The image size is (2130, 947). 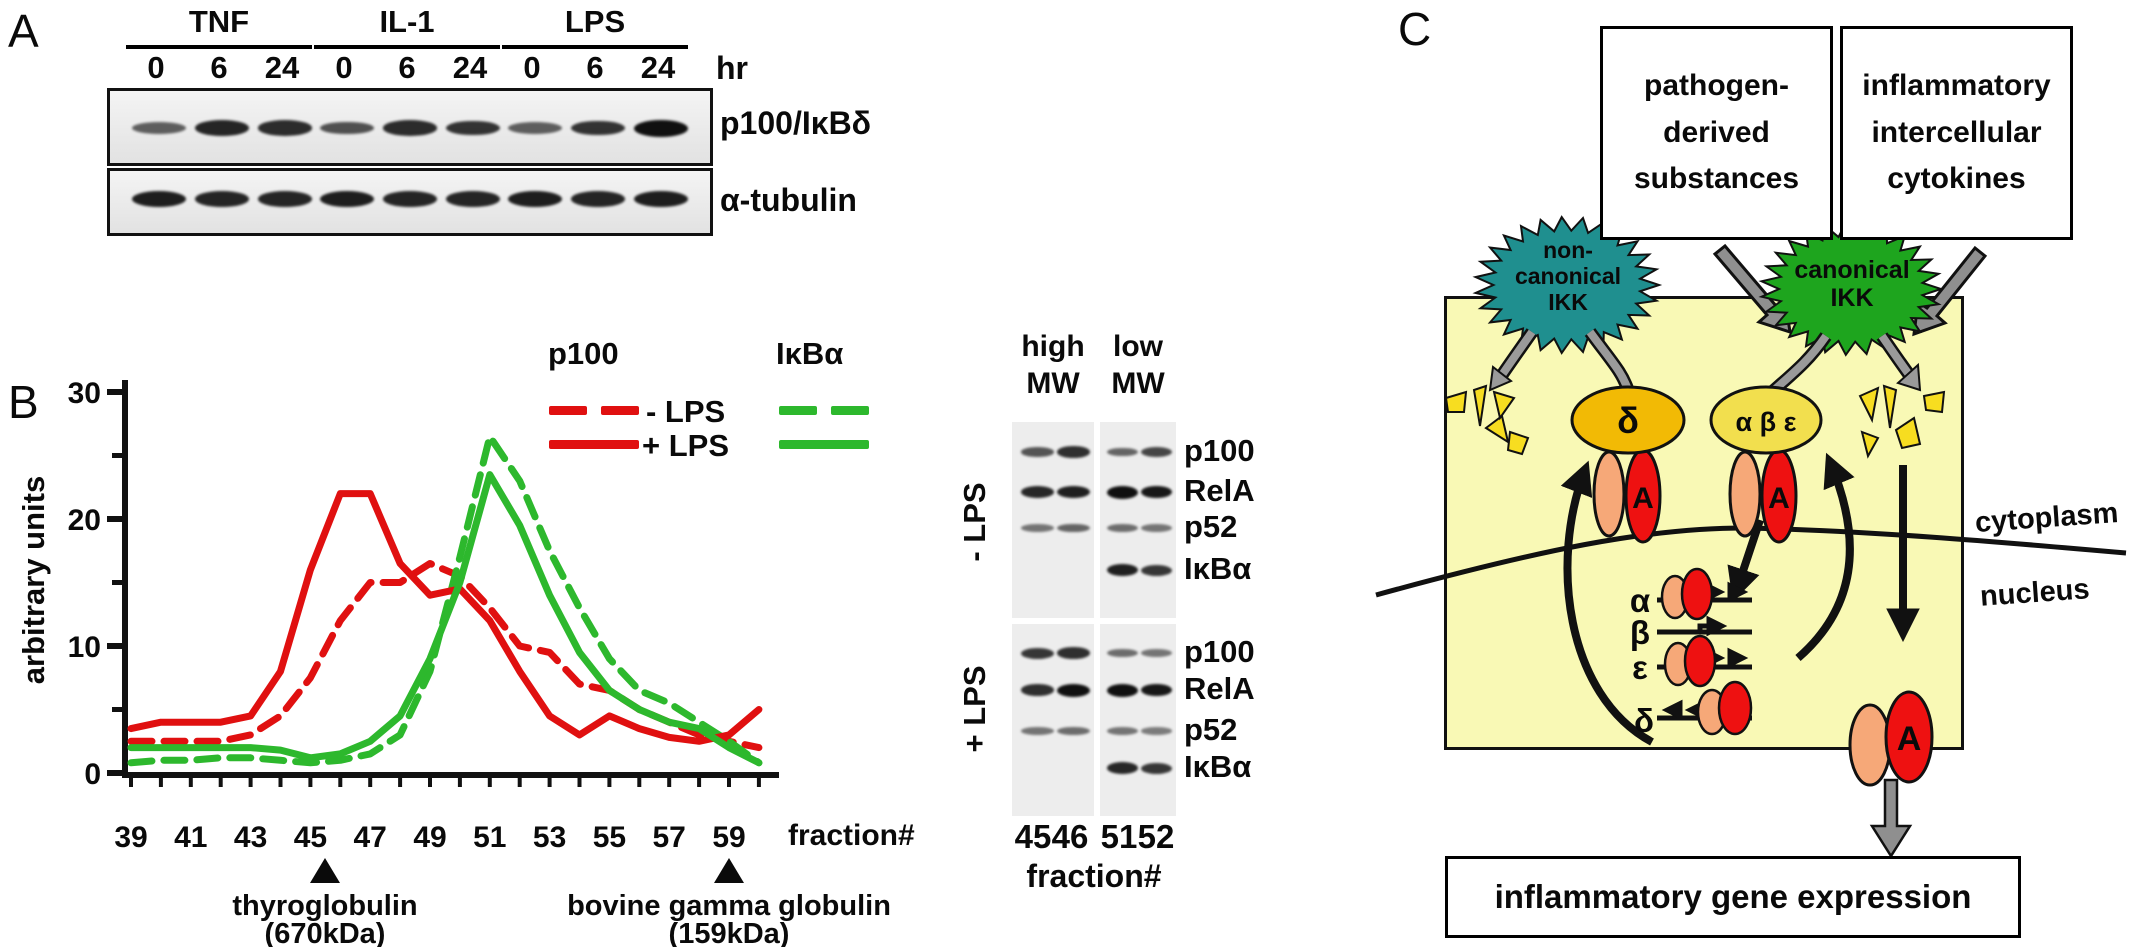 I want to click on annotation-bgg: bovine gamma globulin, so click(x=729, y=906).